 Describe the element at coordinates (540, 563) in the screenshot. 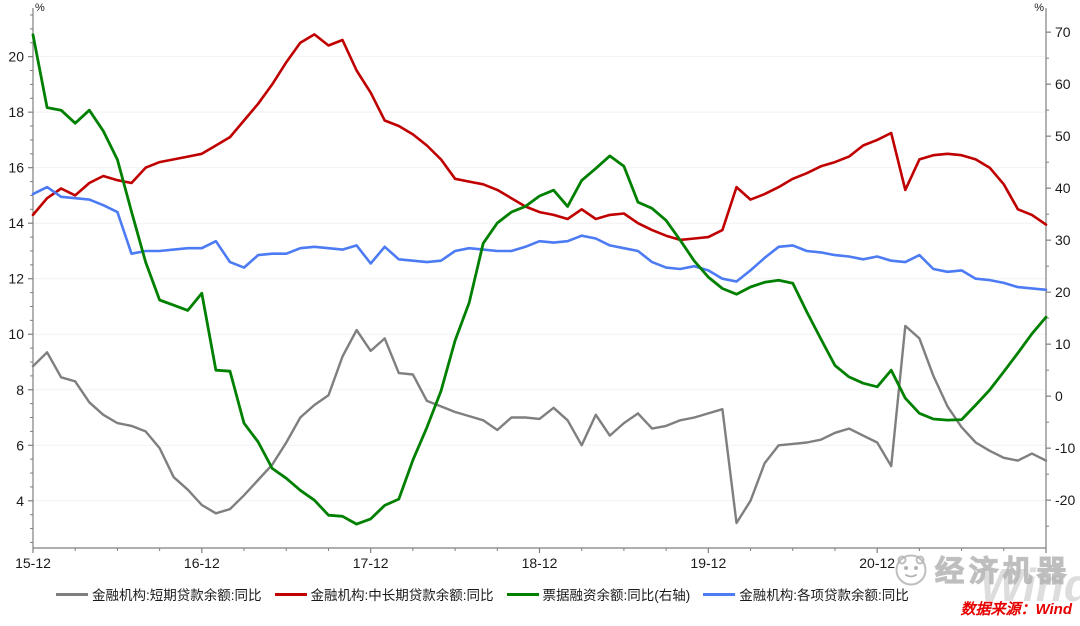

I see `x-axis-tick-label: 18-12` at that location.